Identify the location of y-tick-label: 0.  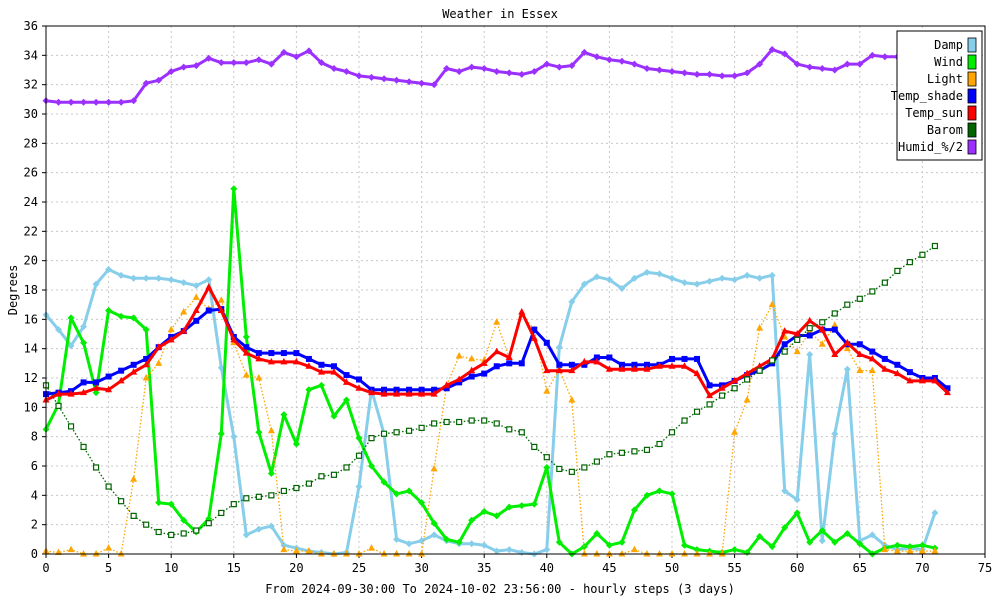
(34, 554).